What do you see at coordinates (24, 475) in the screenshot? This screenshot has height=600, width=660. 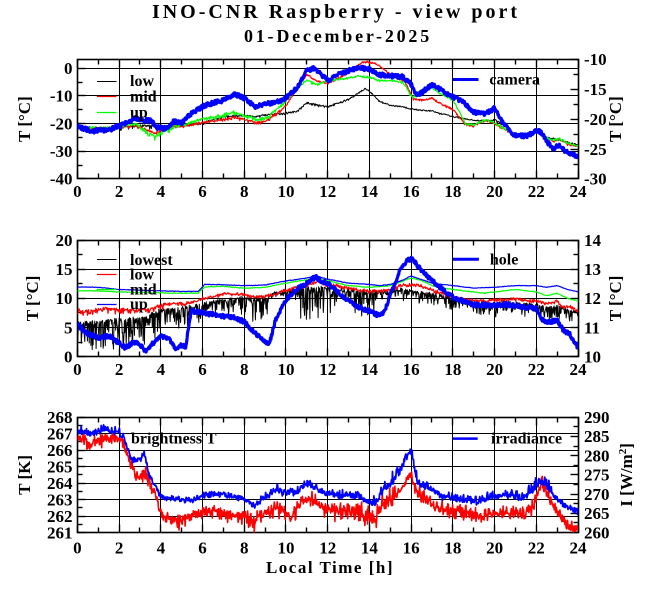 I see `svg-text: T [K]` at bounding box center [24, 475].